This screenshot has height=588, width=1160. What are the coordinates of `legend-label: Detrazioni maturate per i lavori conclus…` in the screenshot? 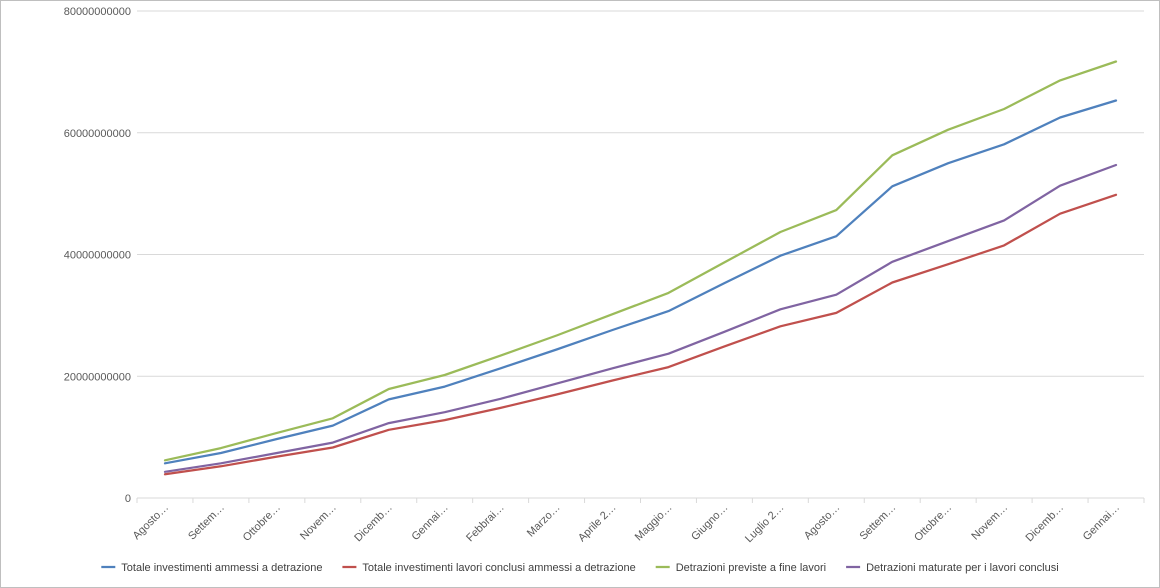 It's located at (962, 568).